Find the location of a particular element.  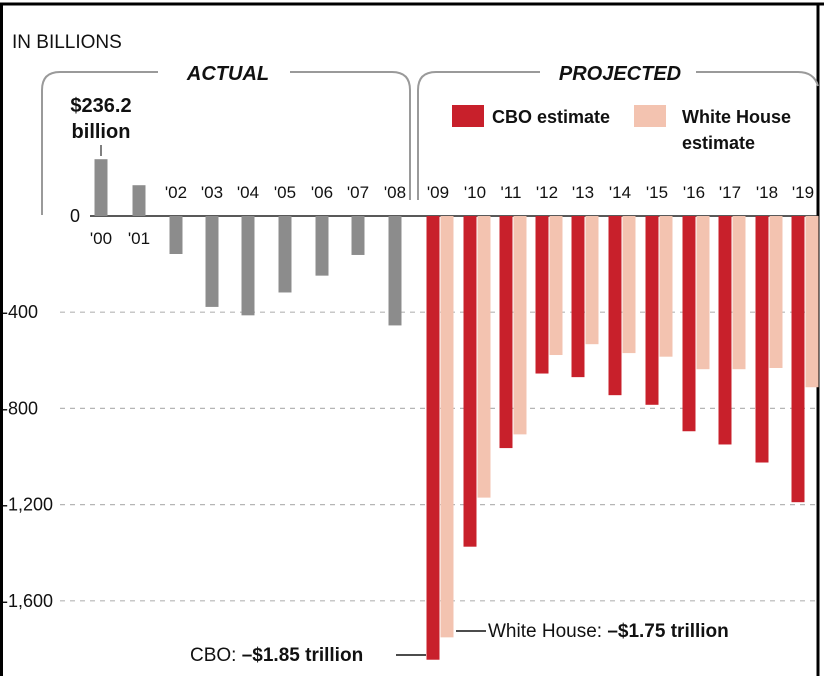

x-tick-label: '15 is located at coordinates (657, 192).